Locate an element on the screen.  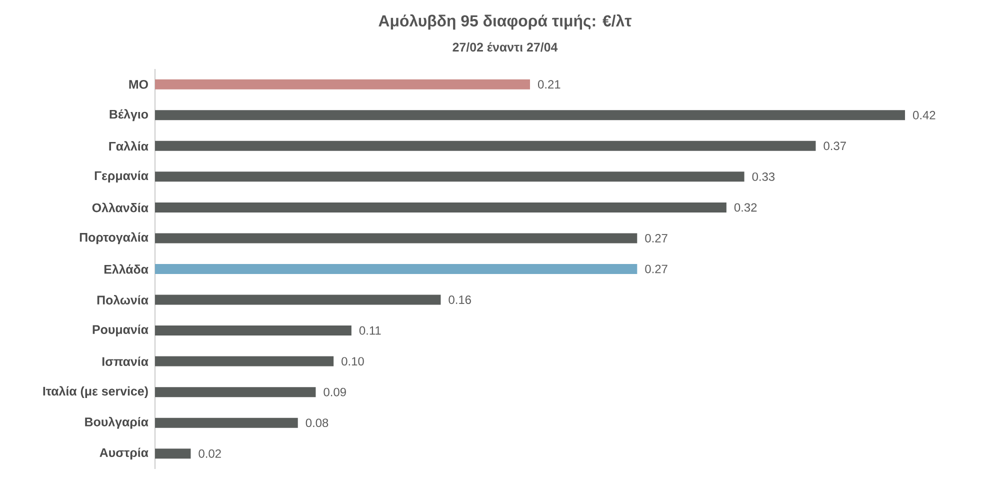
y-tick-label: Πολωνία is located at coordinates (122, 299).